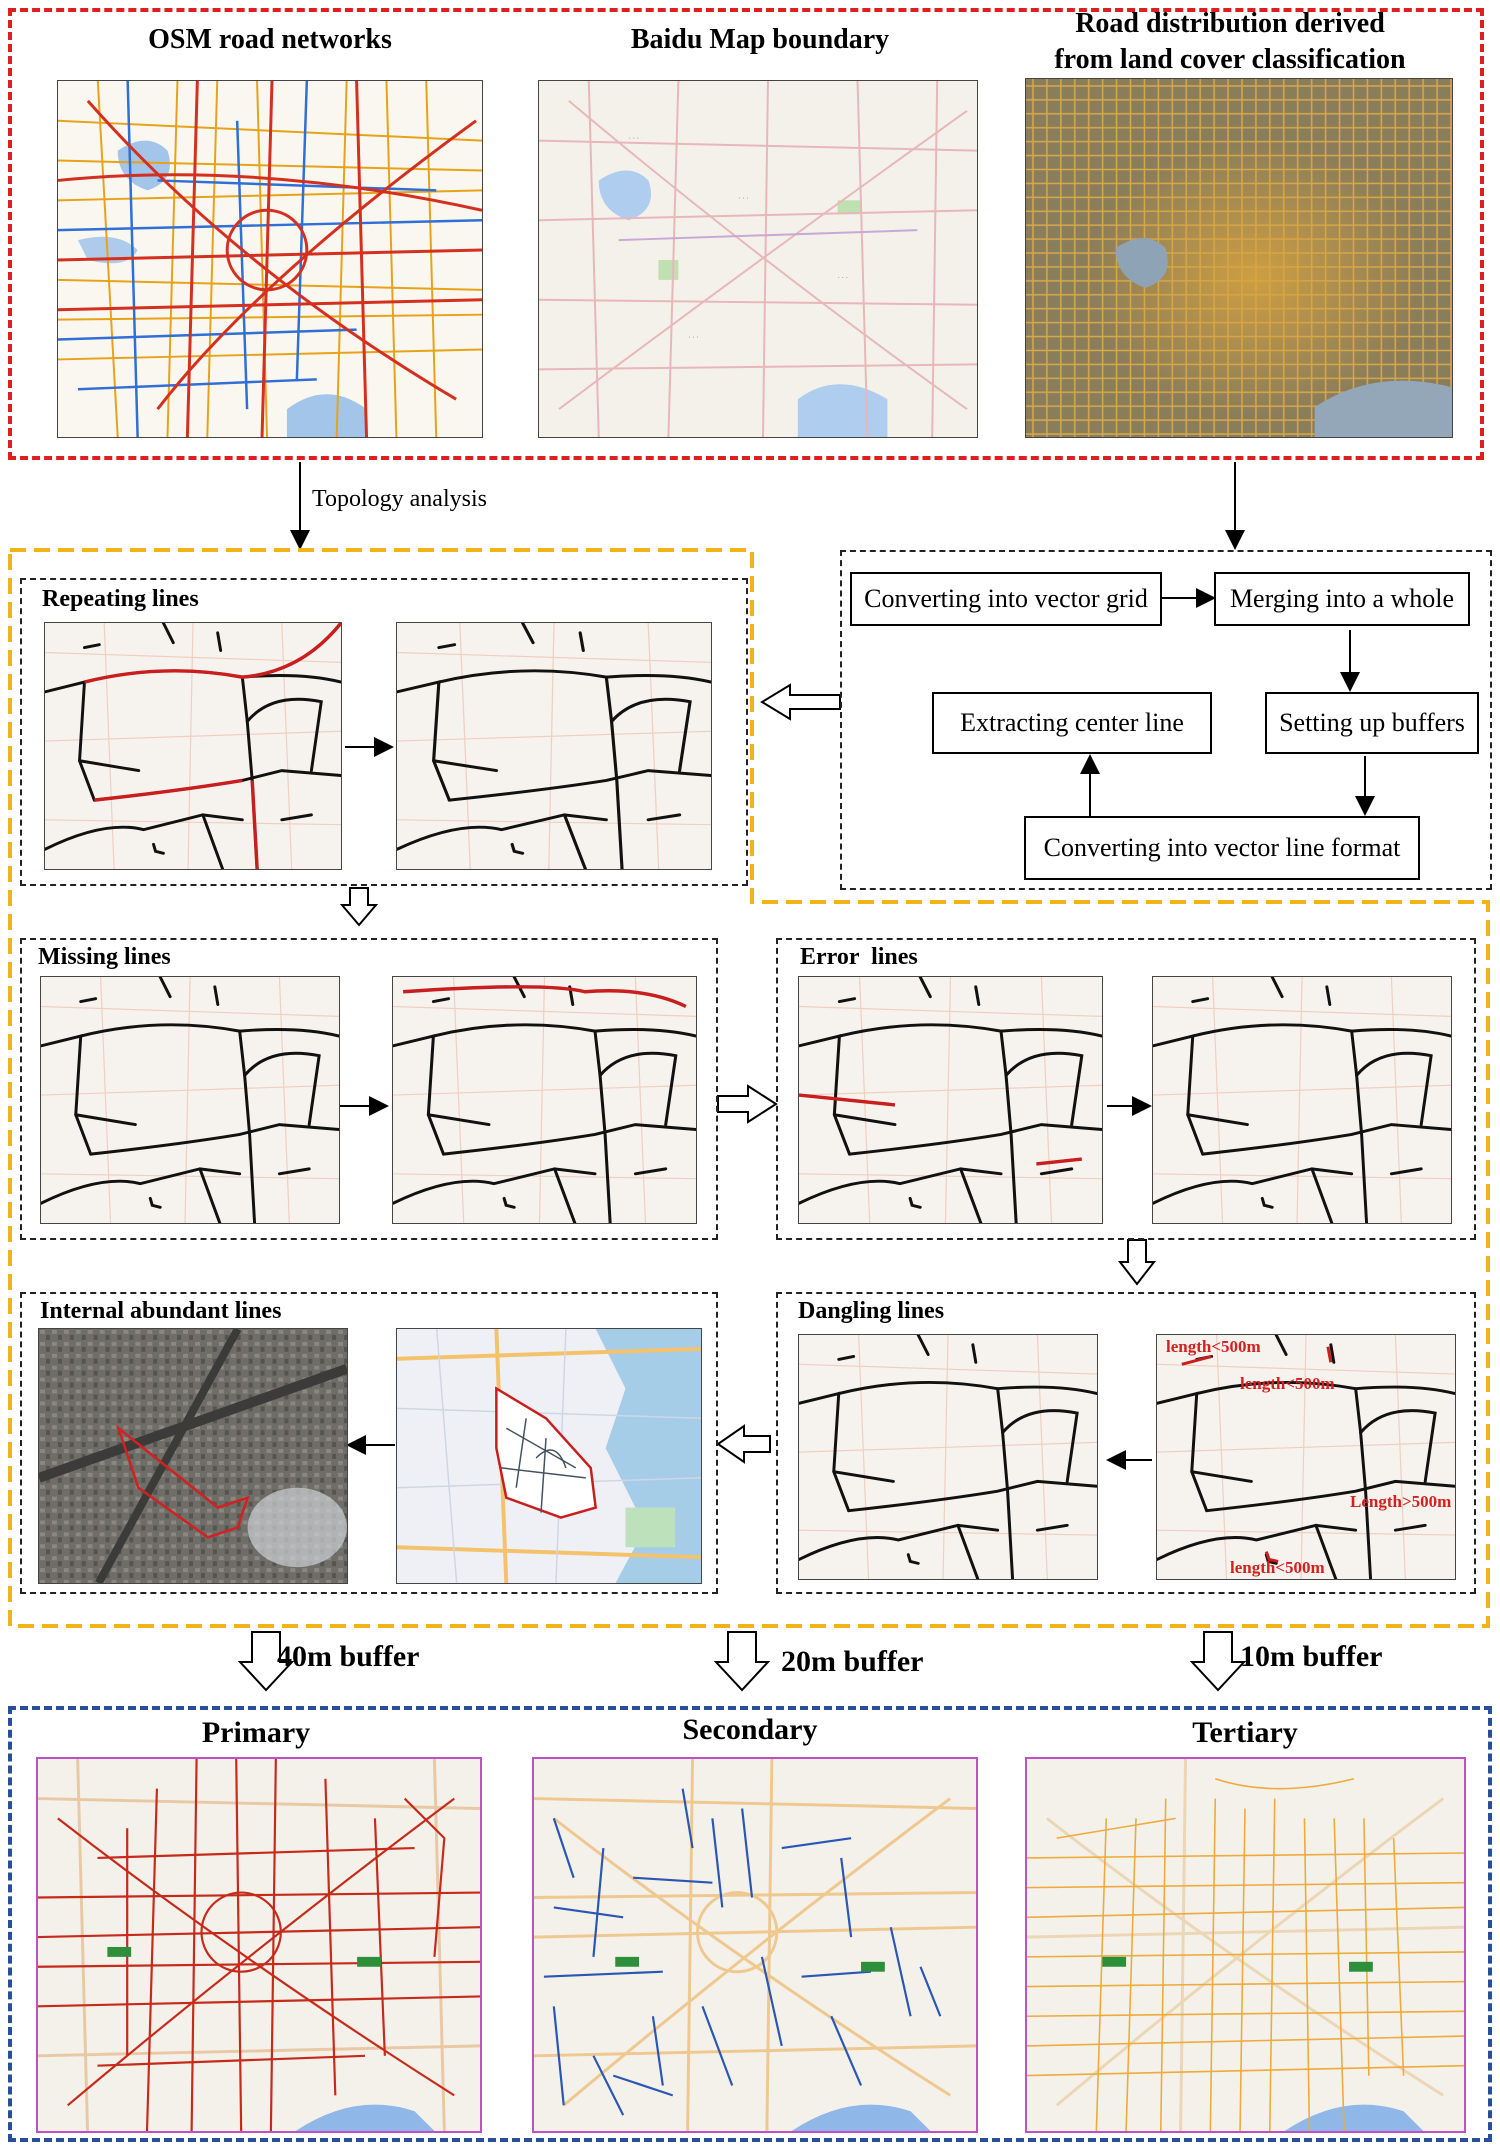 The height and width of the screenshot is (2148, 1500). I want to click on repeating-lines-panel, so click(384, 732).